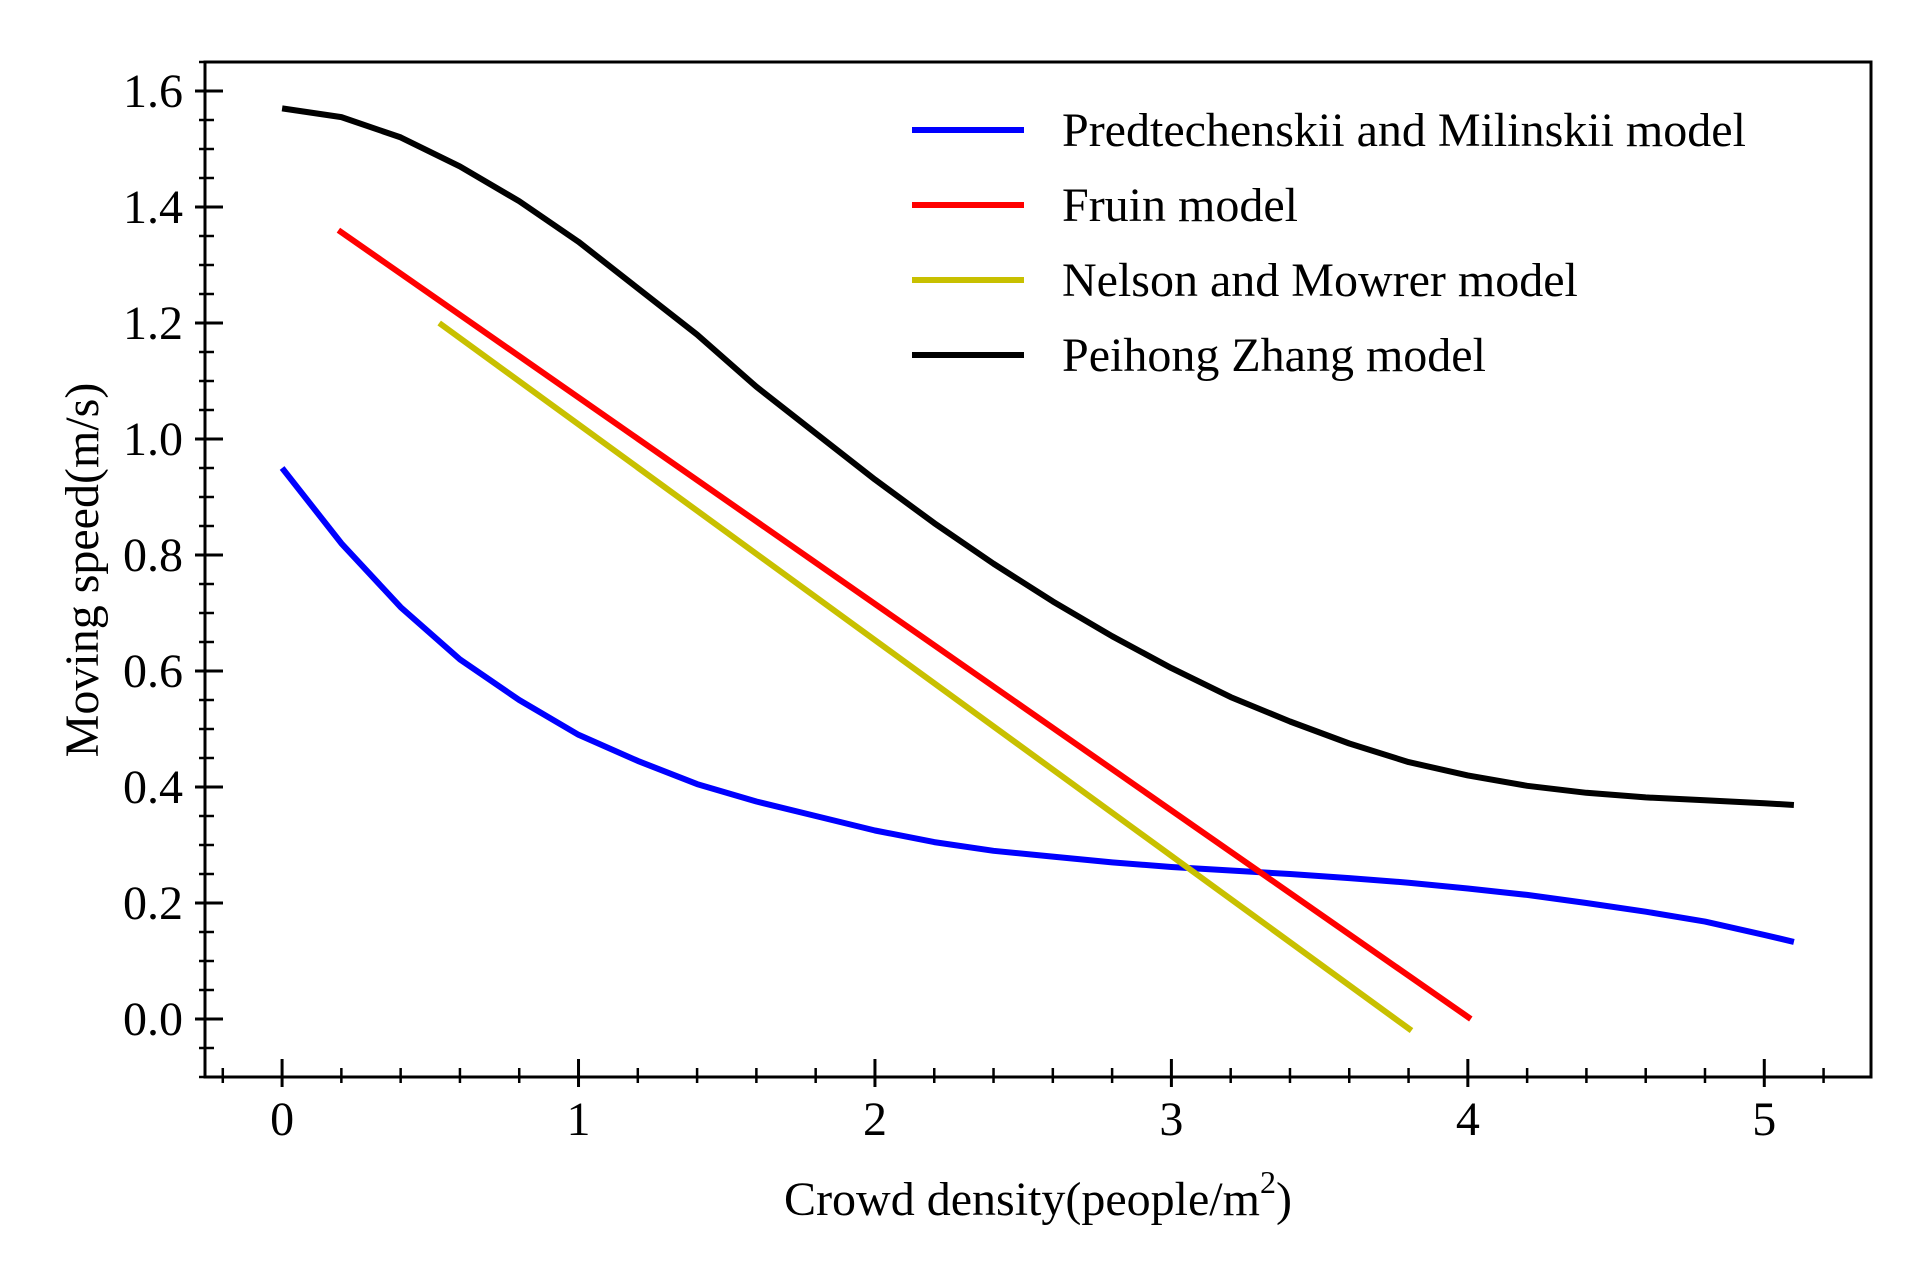 The height and width of the screenshot is (1275, 1912). I want to click on y-tick-label: 1.0, so click(153, 439).